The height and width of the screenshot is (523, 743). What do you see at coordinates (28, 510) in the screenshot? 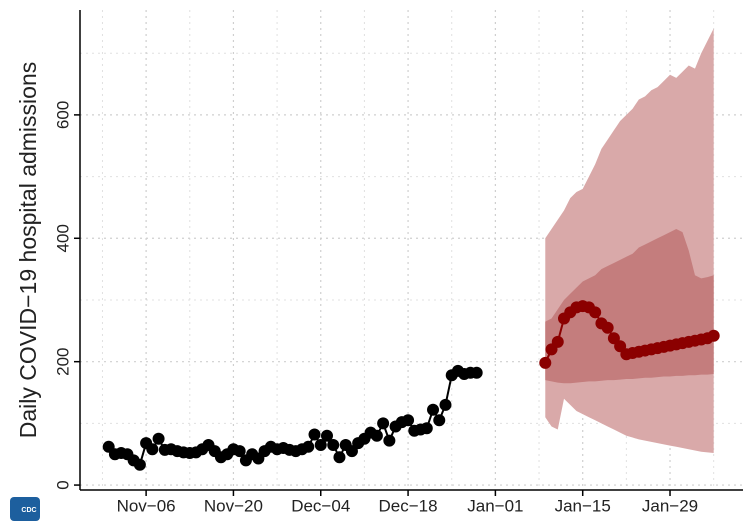
I see `logo-text: CDC` at bounding box center [28, 510].